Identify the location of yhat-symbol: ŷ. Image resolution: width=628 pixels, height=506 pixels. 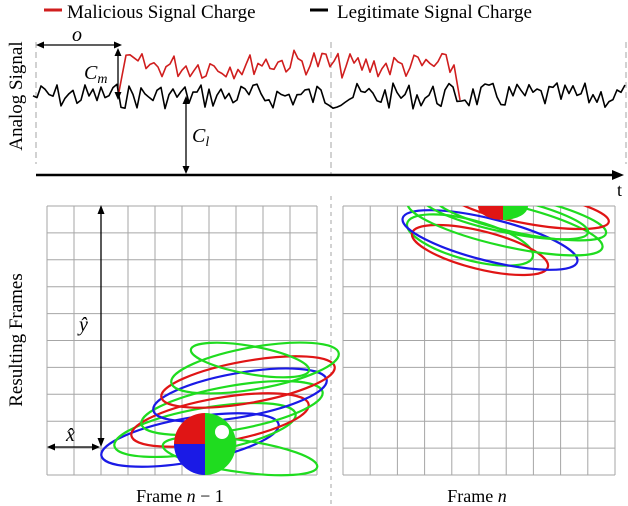
(82, 325).